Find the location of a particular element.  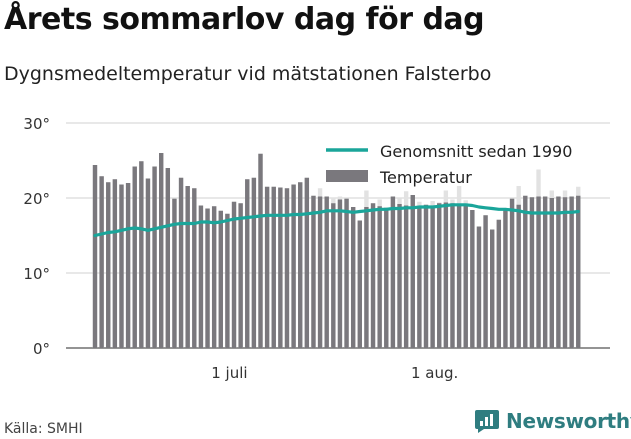

x-axis-ticks: 1 juli 1 aug. is located at coordinates (334, 373).